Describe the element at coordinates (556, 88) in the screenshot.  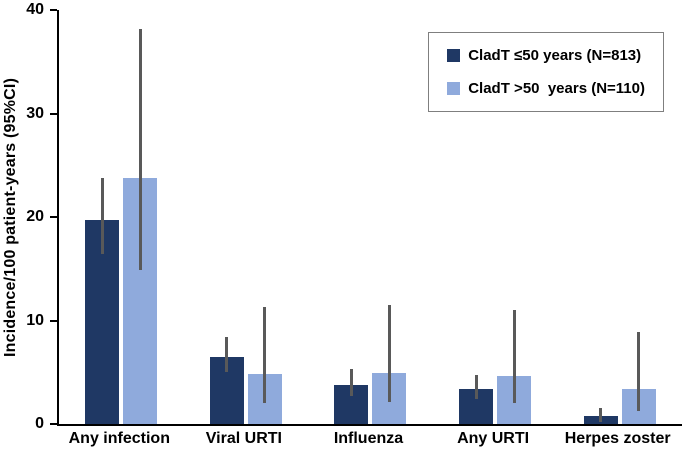
I see `legend-label: CladT >50 years (N=110)` at that location.